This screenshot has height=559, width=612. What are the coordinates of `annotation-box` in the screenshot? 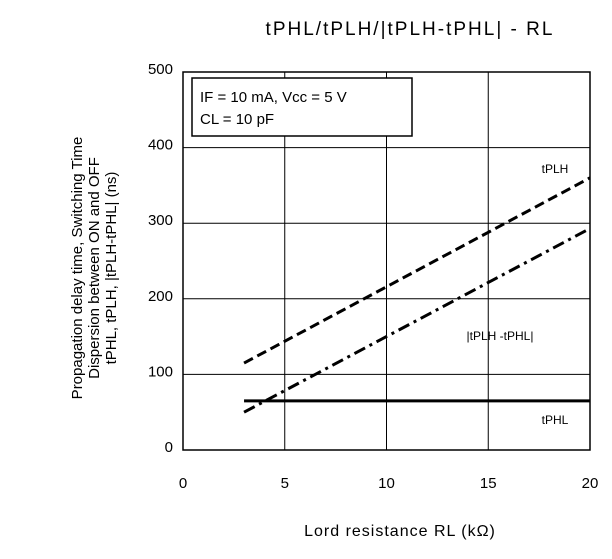 It's located at (302, 107).